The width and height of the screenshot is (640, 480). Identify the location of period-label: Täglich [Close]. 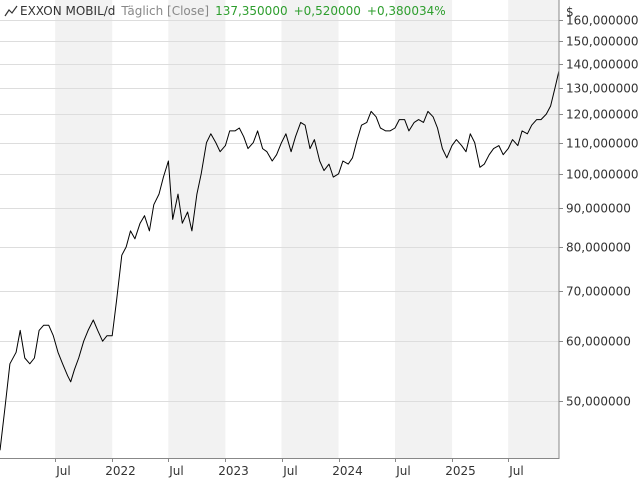
(165, 11).